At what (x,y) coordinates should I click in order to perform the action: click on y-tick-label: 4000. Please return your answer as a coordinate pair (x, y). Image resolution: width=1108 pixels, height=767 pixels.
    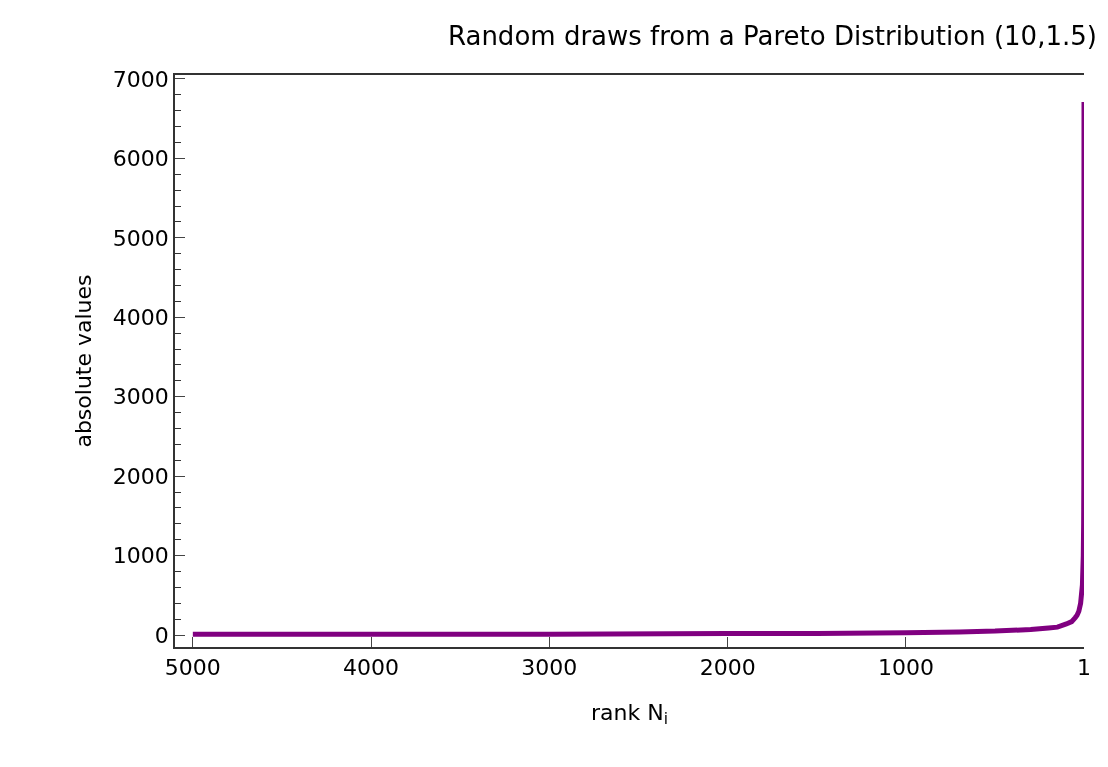
    Looking at the image, I should click on (140, 318).